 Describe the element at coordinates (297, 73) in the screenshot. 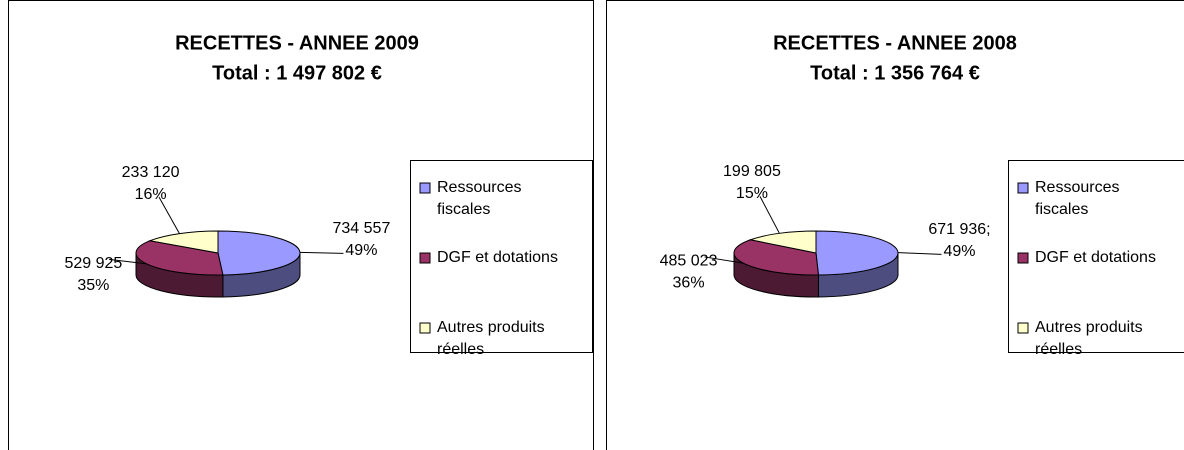

I see `chart-subtitle: Total : 1 497 802 €` at that location.